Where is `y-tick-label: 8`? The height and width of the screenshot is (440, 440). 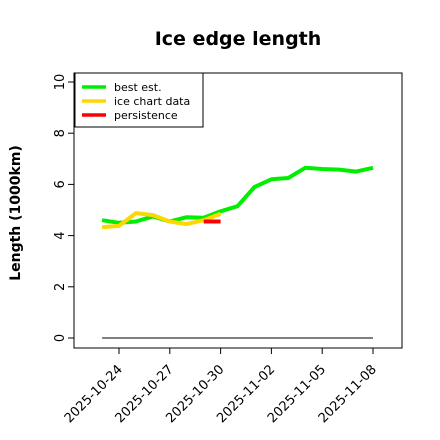
y-tick-label: 8 is located at coordinates (60, 133).